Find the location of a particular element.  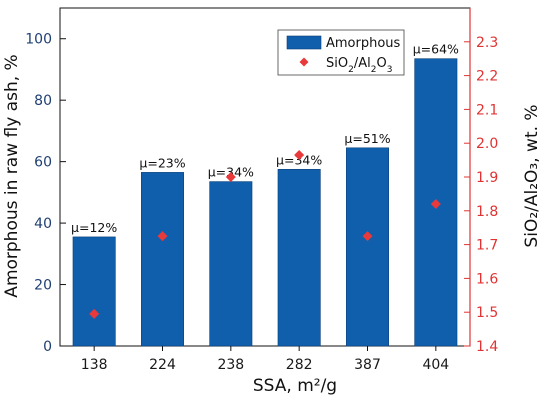

legend-label-amorphous: Amorphous is located at coordinates (363, 43).